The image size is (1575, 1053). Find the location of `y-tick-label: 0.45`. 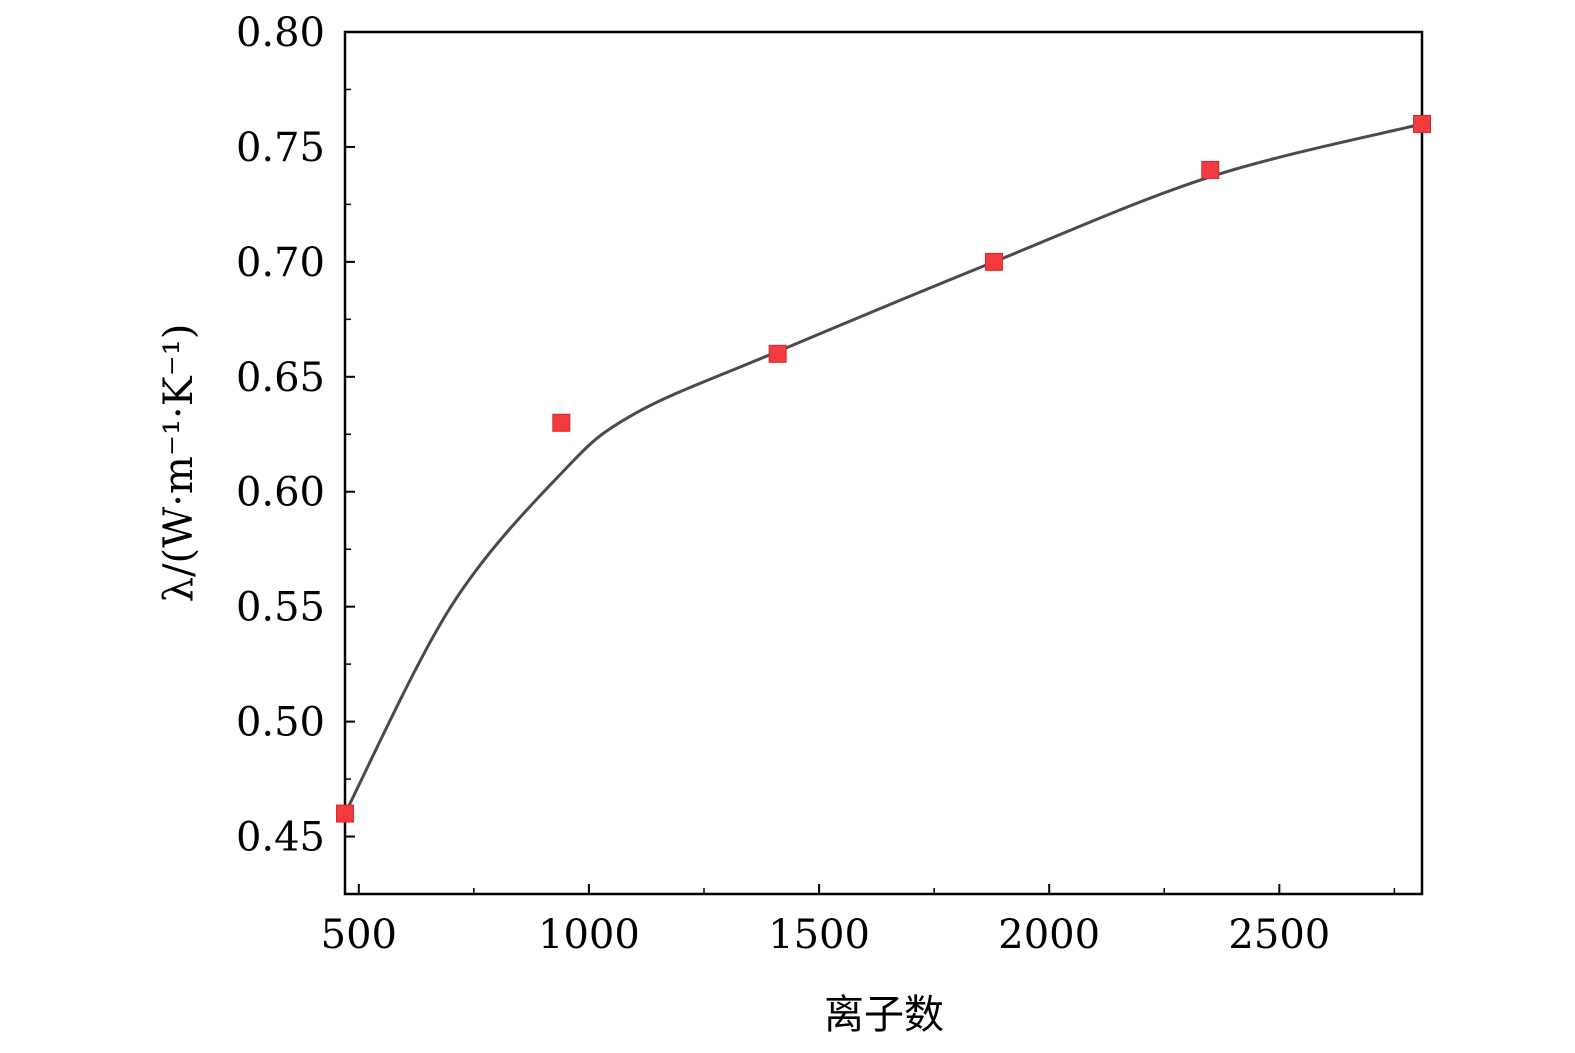

y-tick-label: 0.45 is located at coordinates (280, 838).